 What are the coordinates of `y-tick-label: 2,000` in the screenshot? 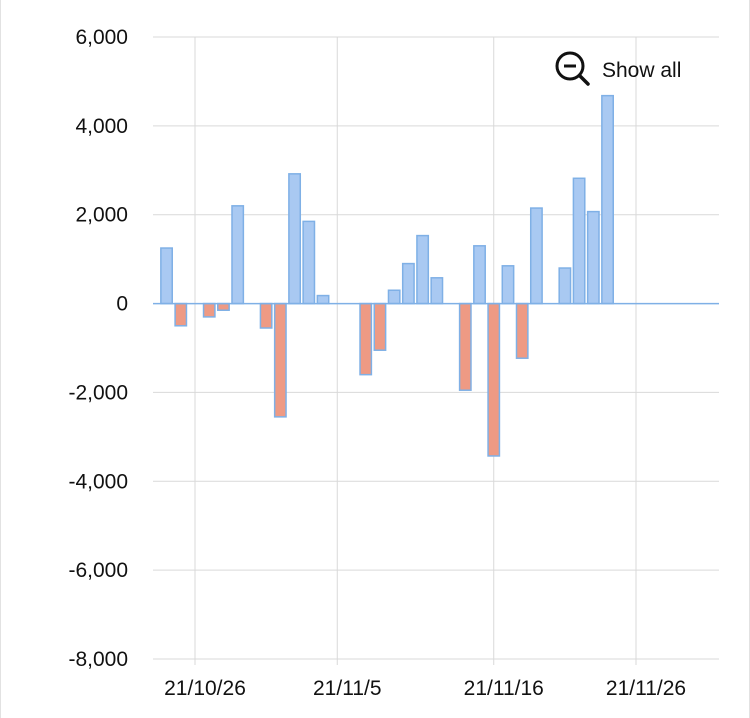 It's located at (101, 215).